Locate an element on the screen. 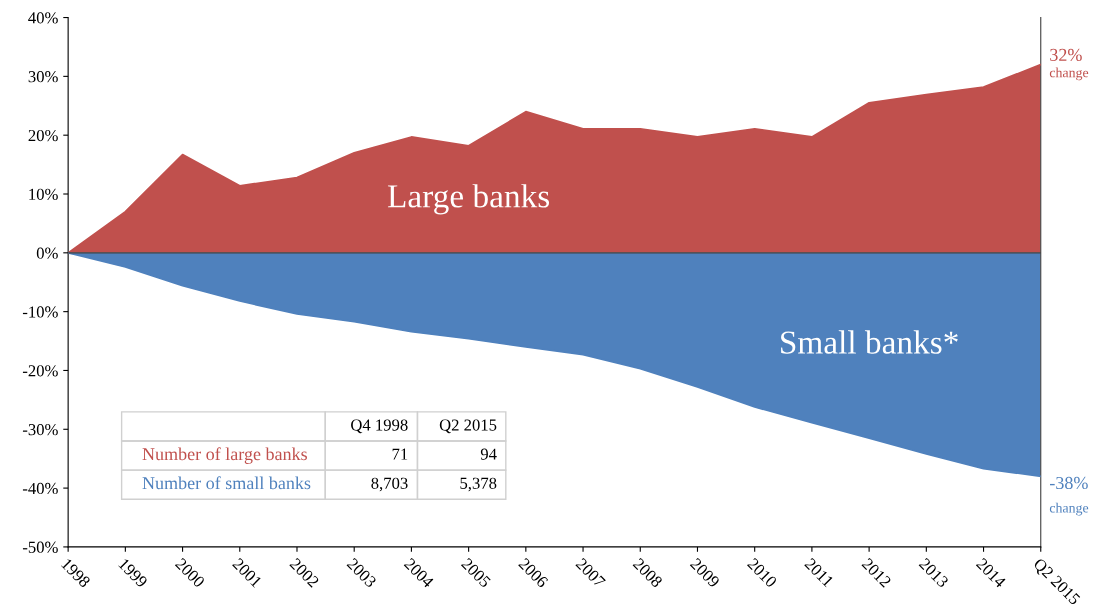 This screenshot has height=605, width=1099. y-tick-label: 20% is located at coordinates (43, 135).